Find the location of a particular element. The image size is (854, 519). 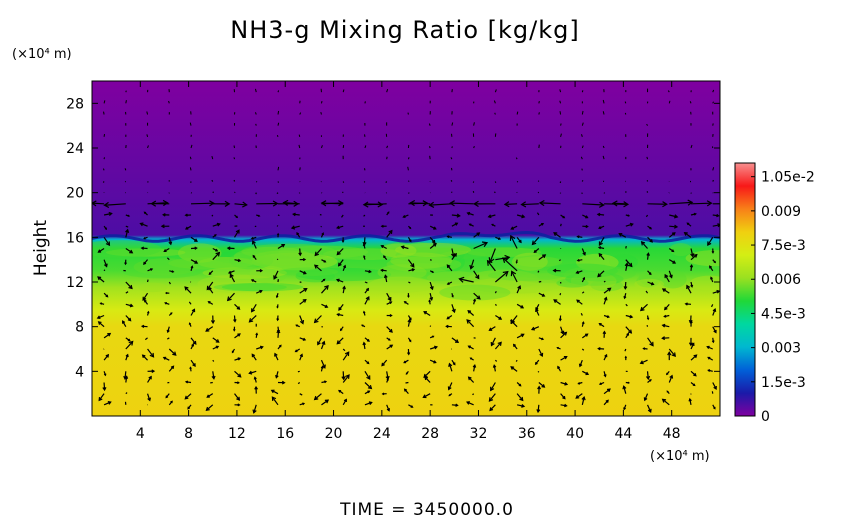

x-tick-label: 16 is located at coordinates (285, 434).